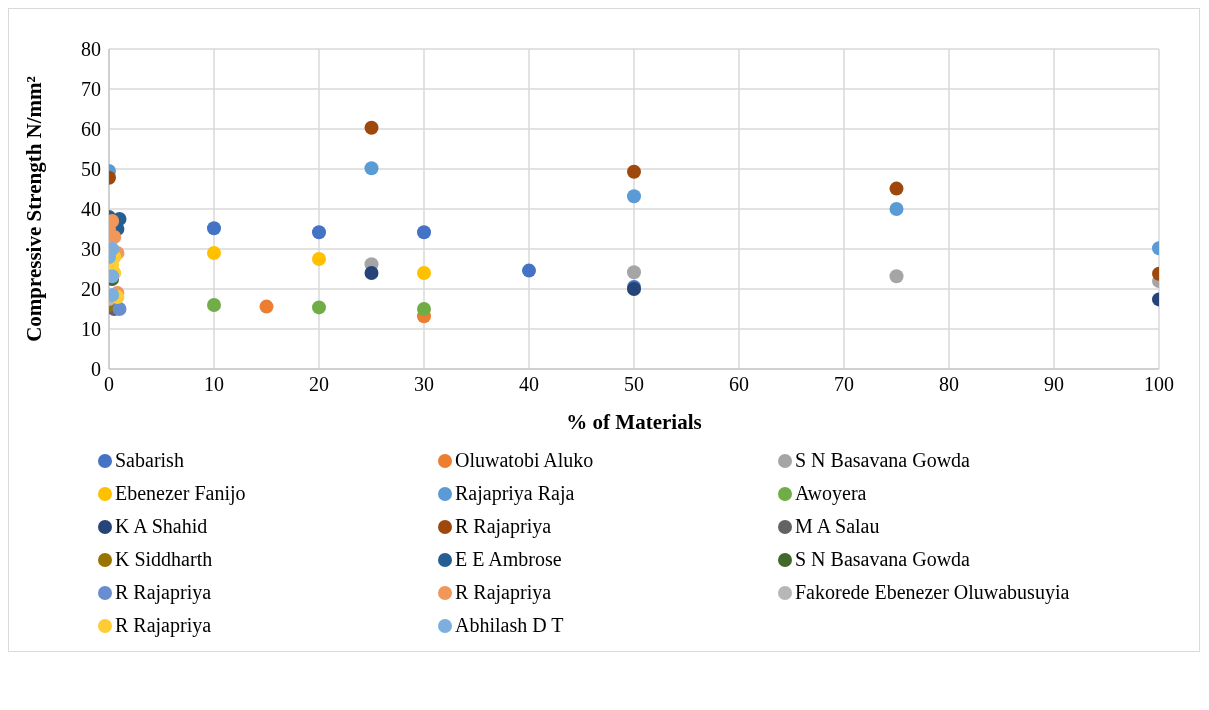  Describe the element at coordinates (424, 384) in the screenshot. I see `x-tick-label: 30` at that location.